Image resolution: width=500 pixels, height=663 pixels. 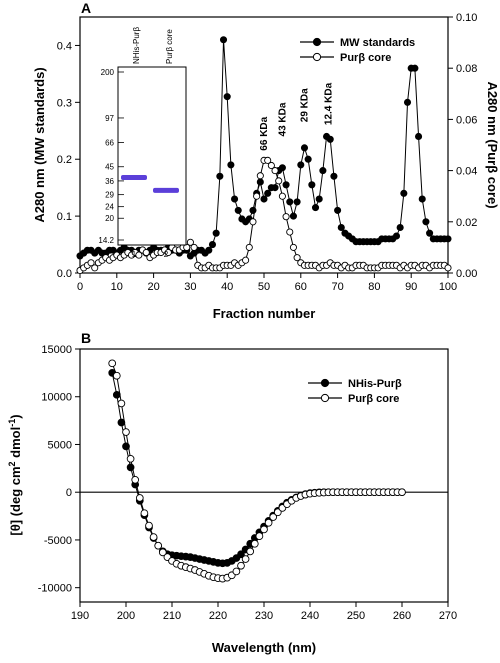 What do you see at coordinates (80, 616) in the screenshot?
I see `panel-b-x-tick-label: 190` at bounding box center [80, 616].